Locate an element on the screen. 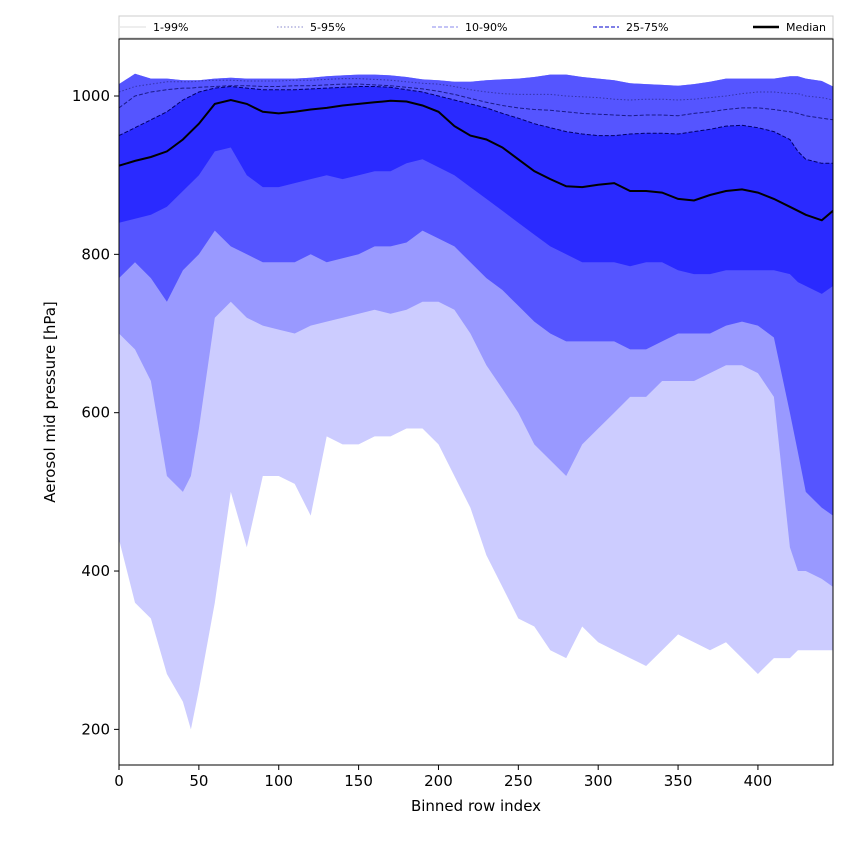  legend: 1-99% 5-95% 10-90% 25-75% Median is located at coordinates (476, 27).